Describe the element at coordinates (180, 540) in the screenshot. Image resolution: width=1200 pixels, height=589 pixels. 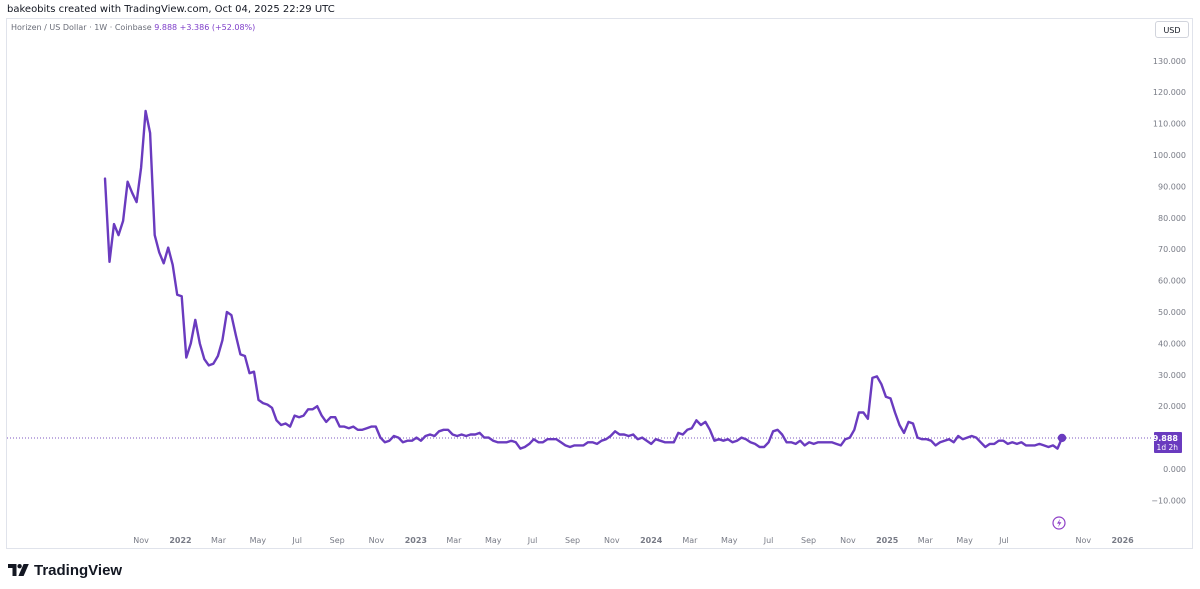
I see `x-tick-label: 2022` at that location.